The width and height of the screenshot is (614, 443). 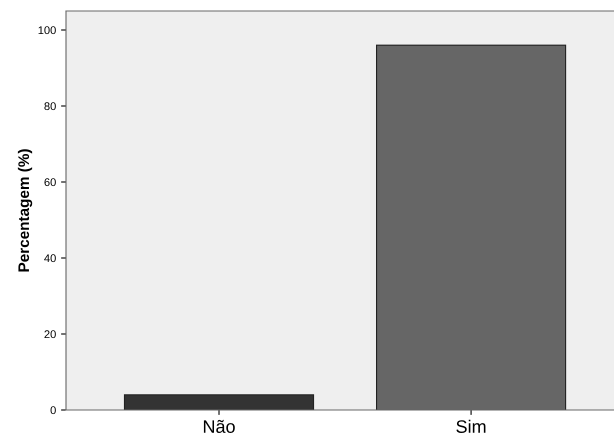 I want to click on y-tick-label: 60, so click(x=50, y=182).